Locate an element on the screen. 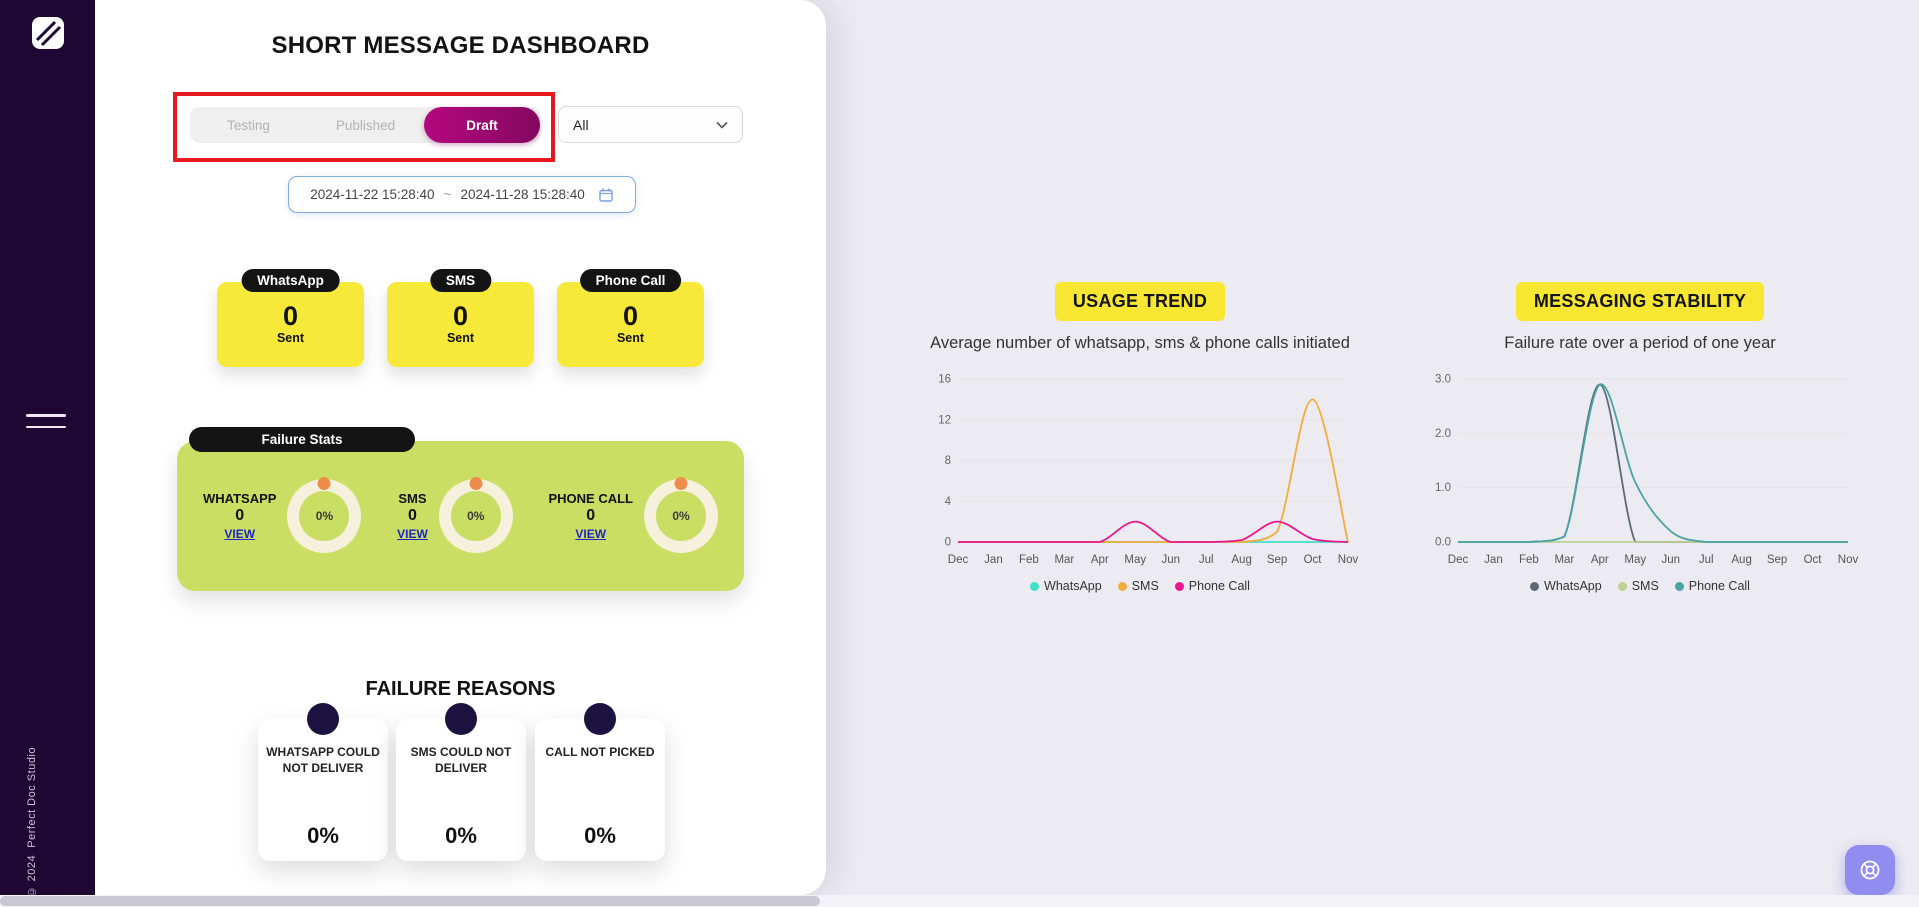 This screenshot has width=1919, height=907. stat-card-whatsapp: WhatsApp 0 Sent is located at coordinates (290, 318).